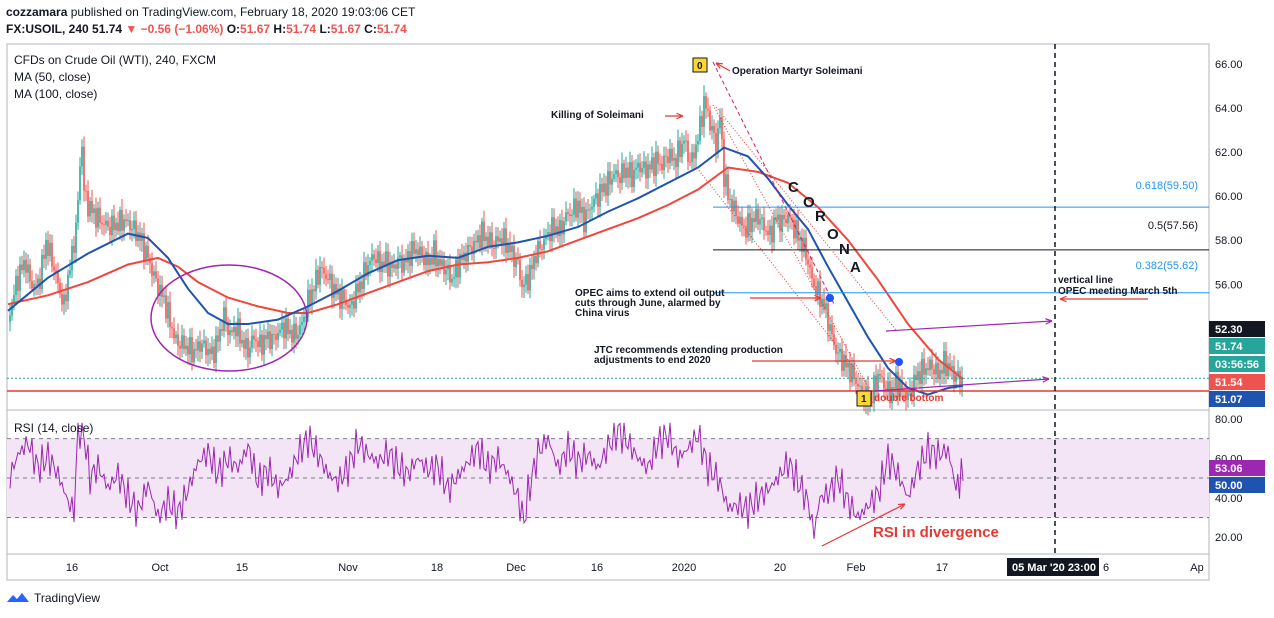  Describe the element at coordinates (1229, 153) in the screenshot. I see `price-tick-label: 62.00` at that location.